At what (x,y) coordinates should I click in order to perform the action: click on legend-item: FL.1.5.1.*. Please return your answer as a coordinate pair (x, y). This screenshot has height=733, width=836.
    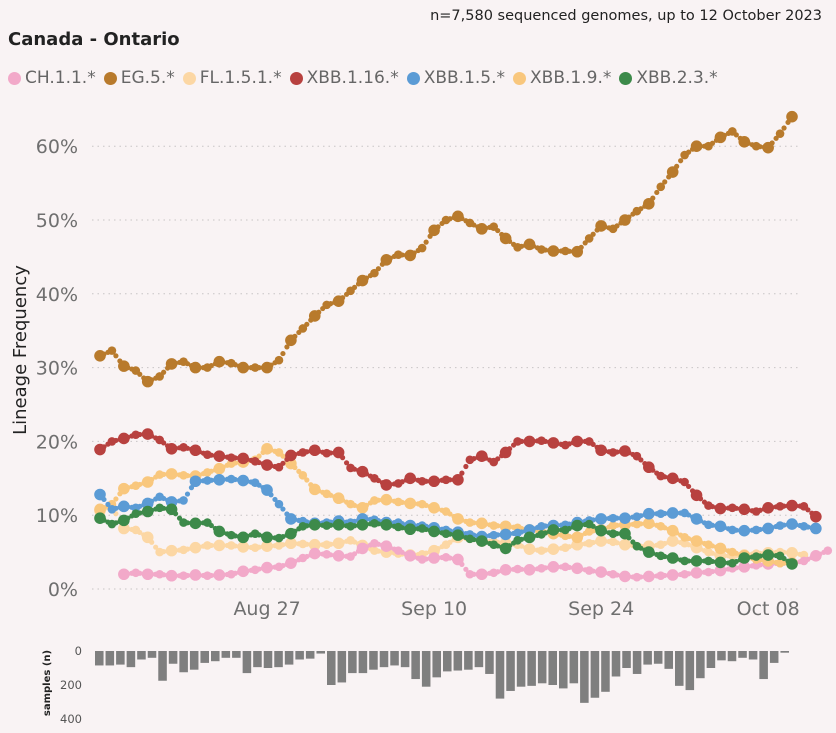
    Looking at the image, I should click on (232, 78).